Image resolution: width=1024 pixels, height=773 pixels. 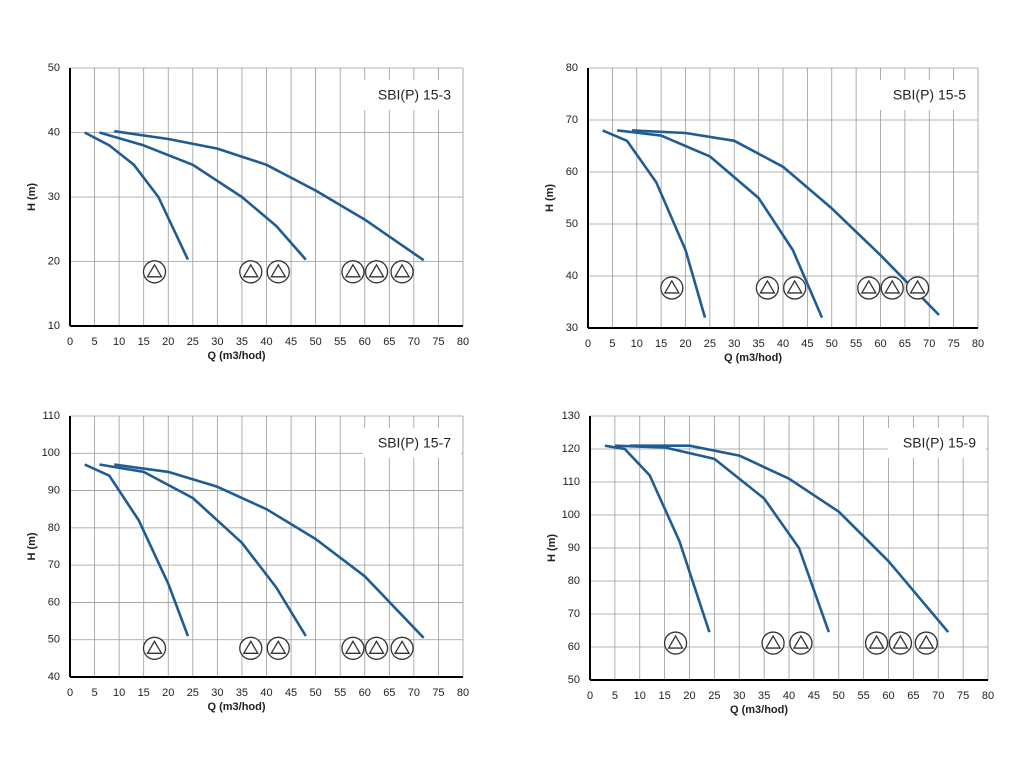 What do you see at coordinates (572, 328) in the screenshot?
I see `y-tick-label: 30` at bounding box center [572, 328].